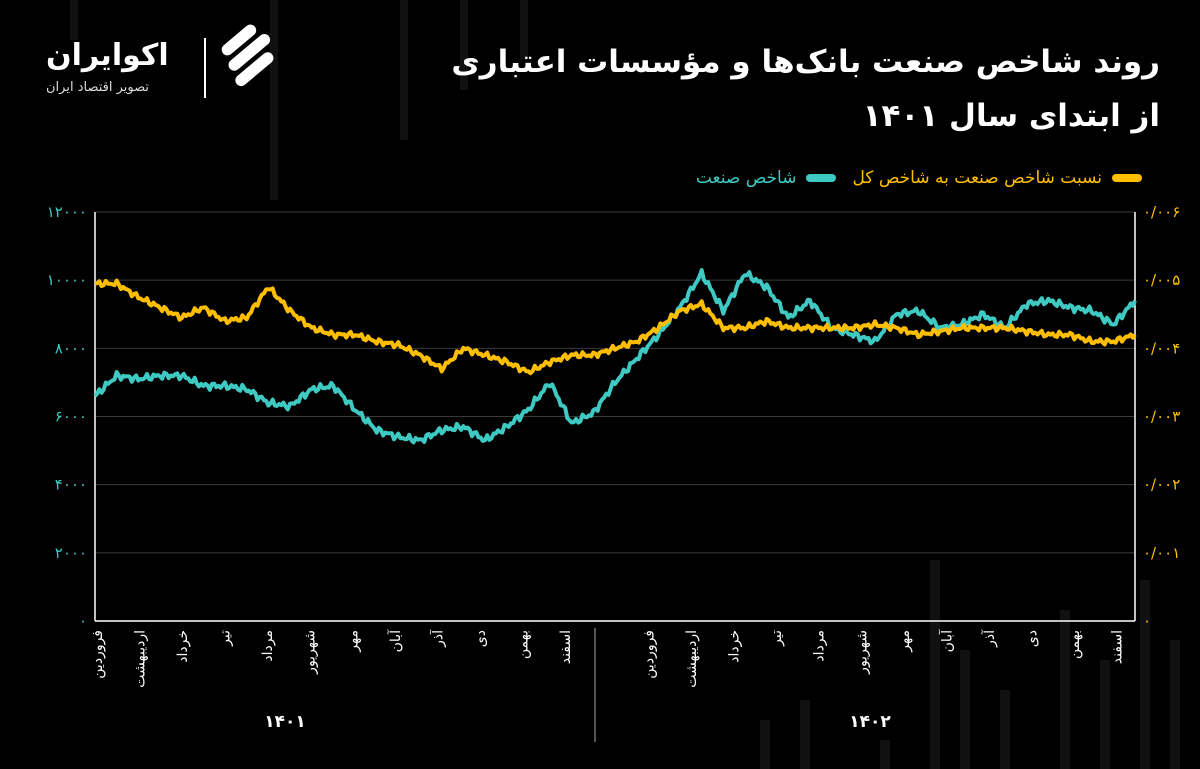 This screenshot has height=769, width=1200. Describe the element at coordinates (615, 327) in the screenshot. I see `series-line-ratio` at that location.